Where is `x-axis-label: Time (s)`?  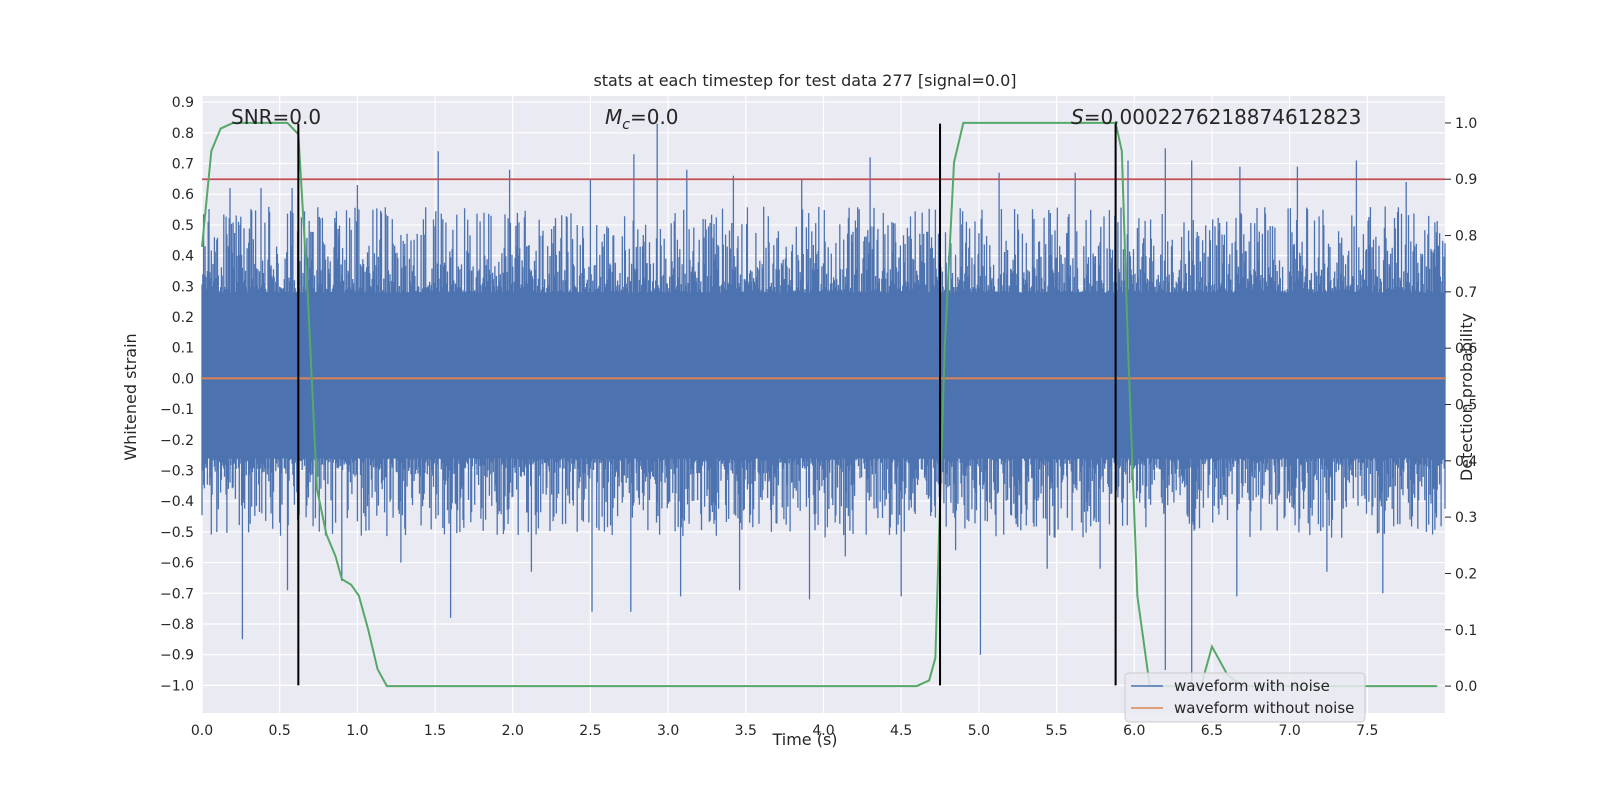
x-axis-label: Time (s) is located at coordinates (804, 739).